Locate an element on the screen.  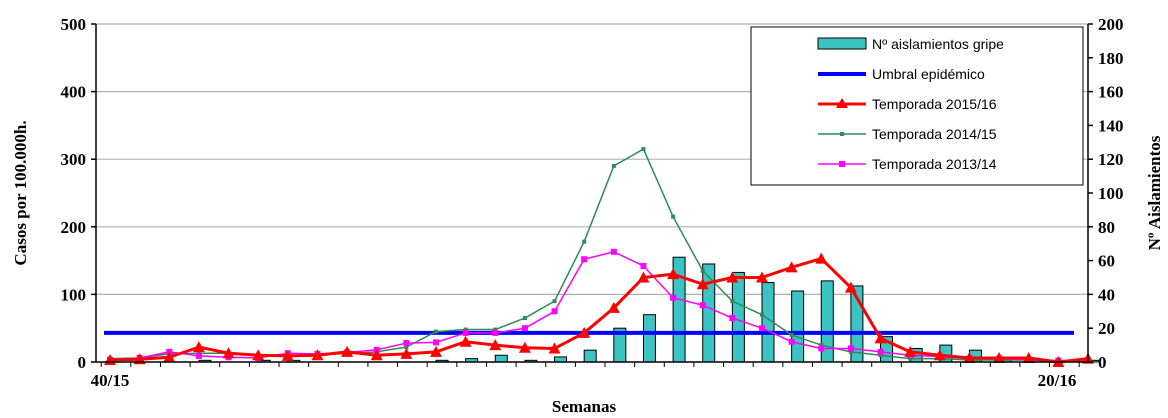
y-right-tick-label: 120 is located at coordinates (1111, 159).